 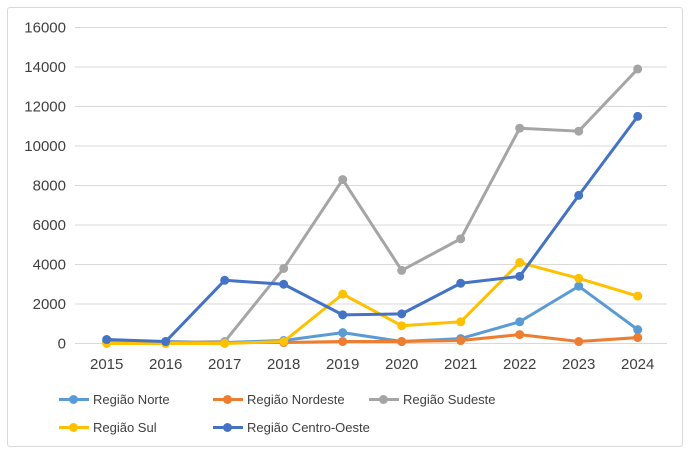 What do you see at coordinates (283, 364) in the screenshot?
I see `x-tick-label: 2018` at bounding box center [283, 364].